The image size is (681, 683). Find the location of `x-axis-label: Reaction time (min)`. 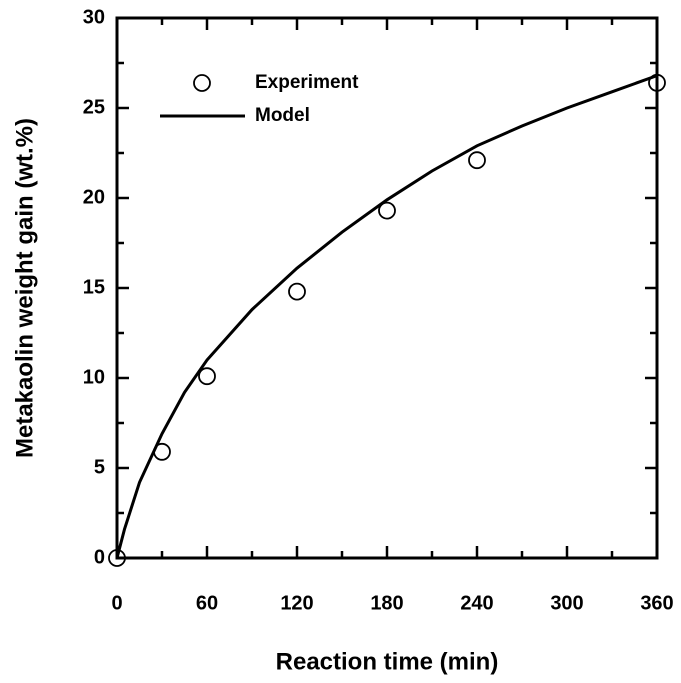

x-axis-label: Reaction time (min) is located at coordinates (387, 661).